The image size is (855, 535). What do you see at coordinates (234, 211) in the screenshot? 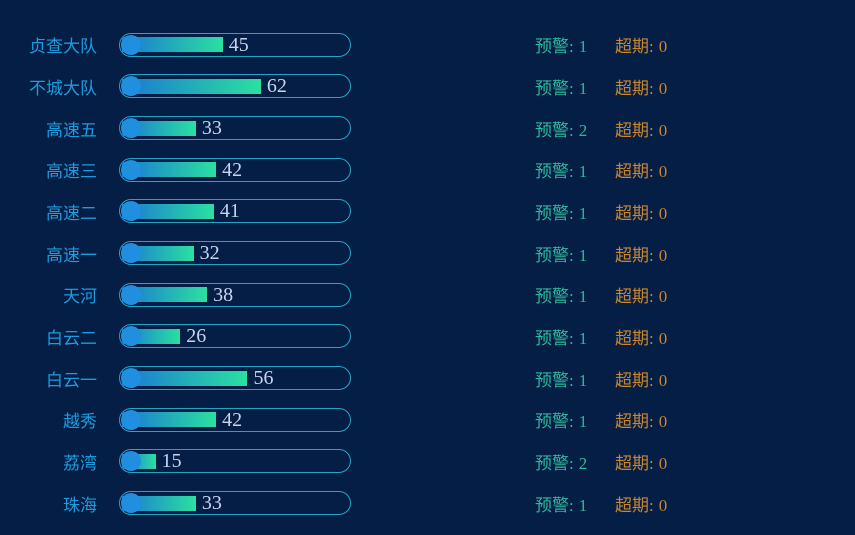
I see `bar-track: 41` at bounding box center [234, 211].